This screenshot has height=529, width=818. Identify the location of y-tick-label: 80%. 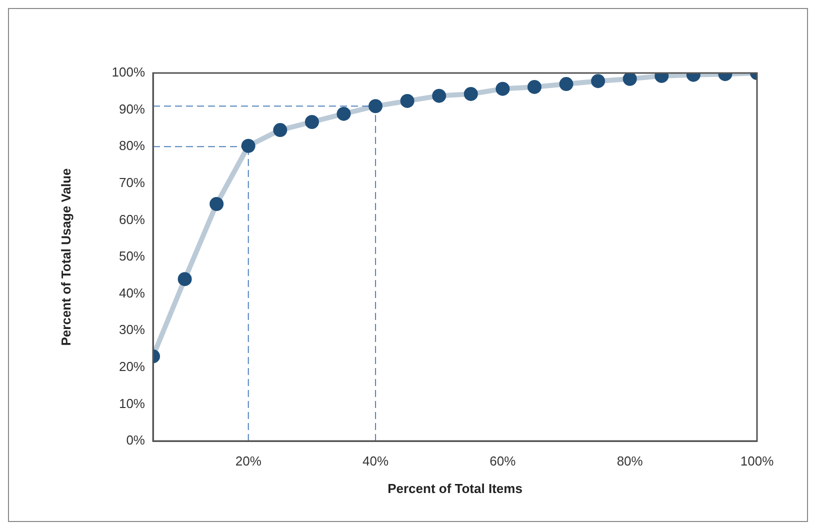
(132, 146).